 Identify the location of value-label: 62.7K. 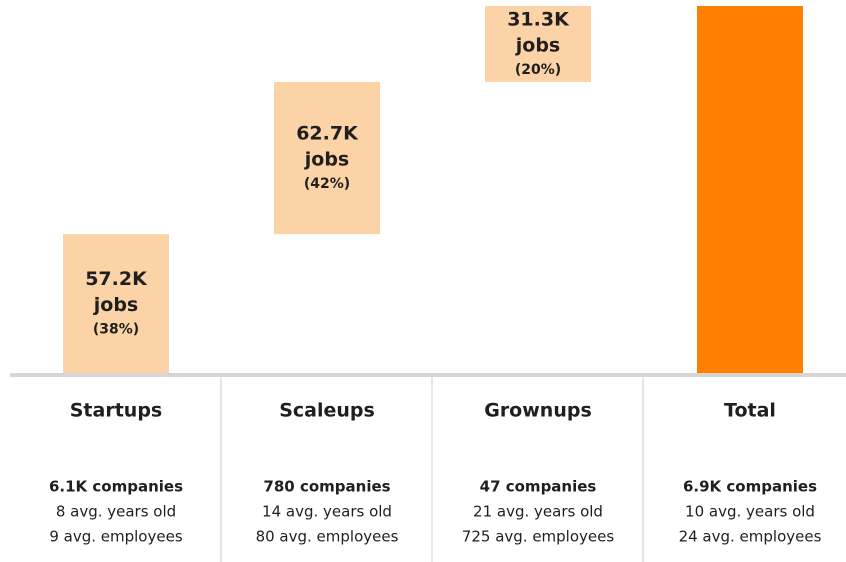
(327, 134).